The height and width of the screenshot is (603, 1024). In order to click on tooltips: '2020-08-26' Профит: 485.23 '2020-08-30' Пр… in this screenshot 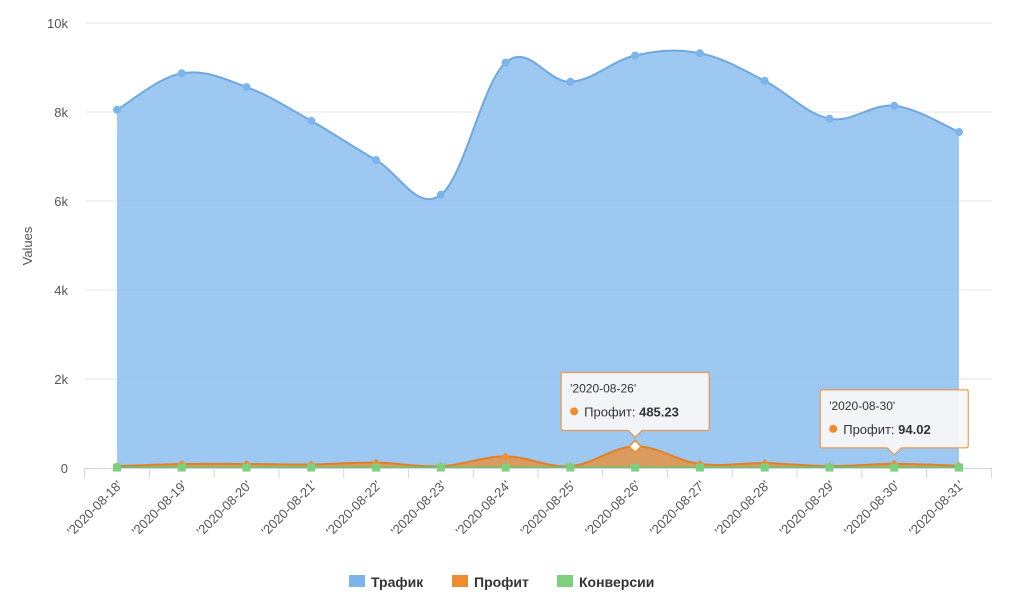, I will do `click(764, 413)`.